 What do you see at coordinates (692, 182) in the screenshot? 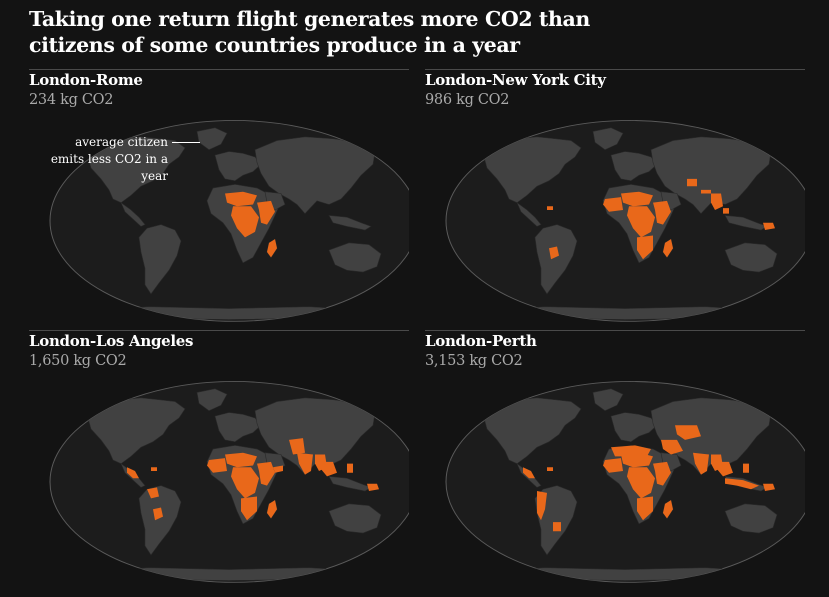
I see `highlight-afghanistan` at bounding box center [692, 182].